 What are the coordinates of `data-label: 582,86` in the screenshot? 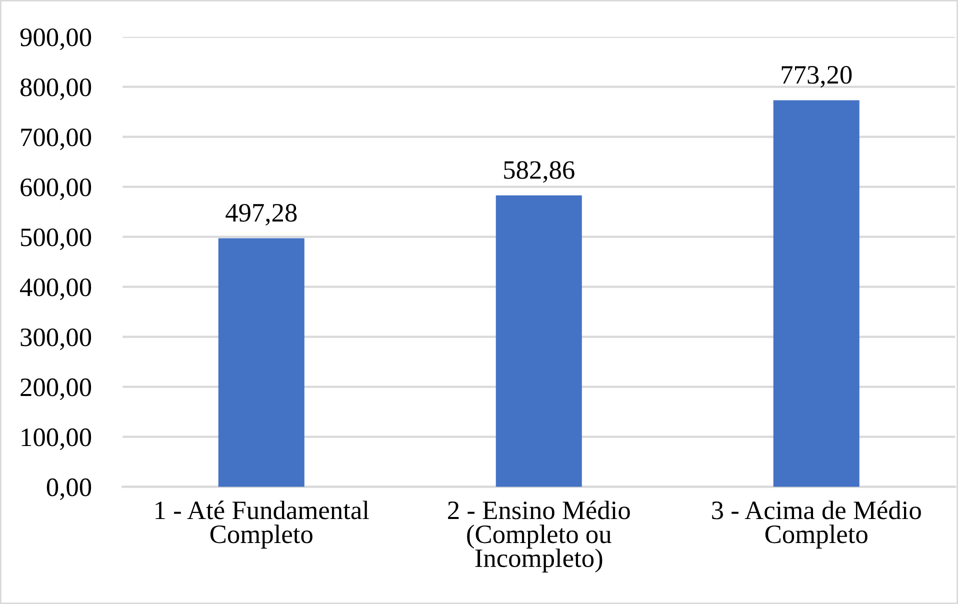 It's located at (539, 172).